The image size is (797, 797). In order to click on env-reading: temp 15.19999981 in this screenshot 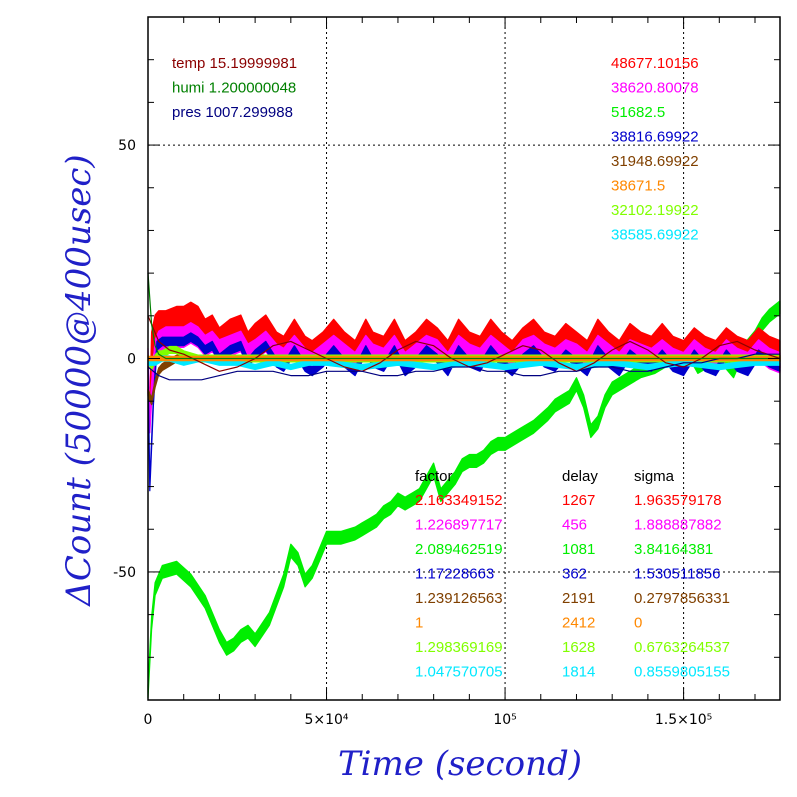, I will do `click(234, 63)`.